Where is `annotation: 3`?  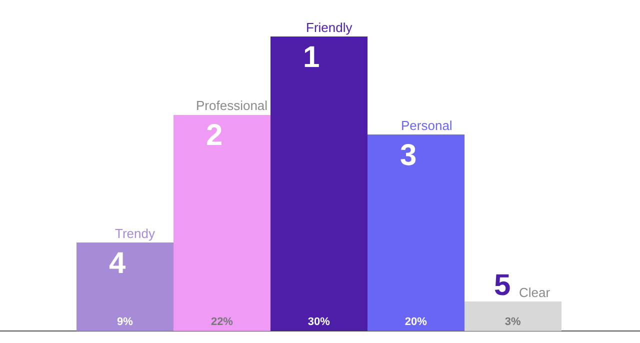 annotation: 3 is located at coordinates (408, 155).